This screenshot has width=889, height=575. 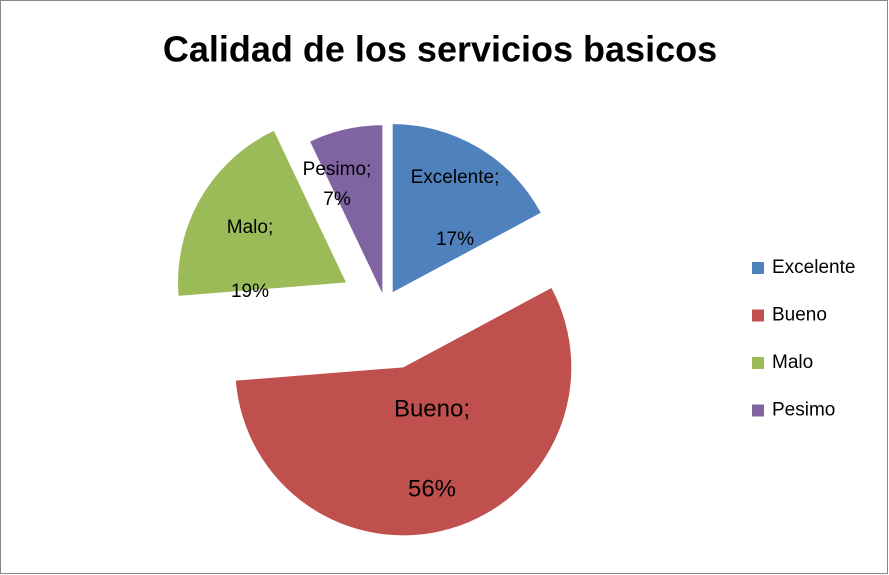 What do you see at coordinates (432, 488) in the screenshot?
I see `data-label: 56%` at bounding box center [432, 488].